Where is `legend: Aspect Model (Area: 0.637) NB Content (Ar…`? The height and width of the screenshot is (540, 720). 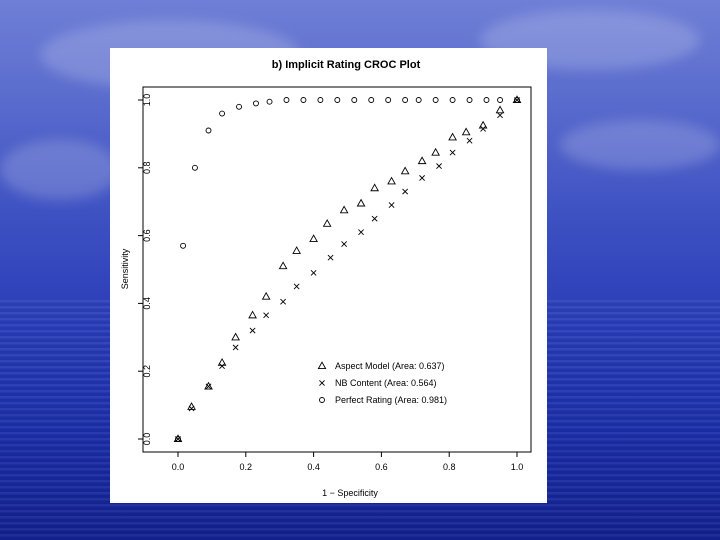
legend: Aspect Model (Area: 0.637) NB Content (Ar… is located at coordinates (382, 383).